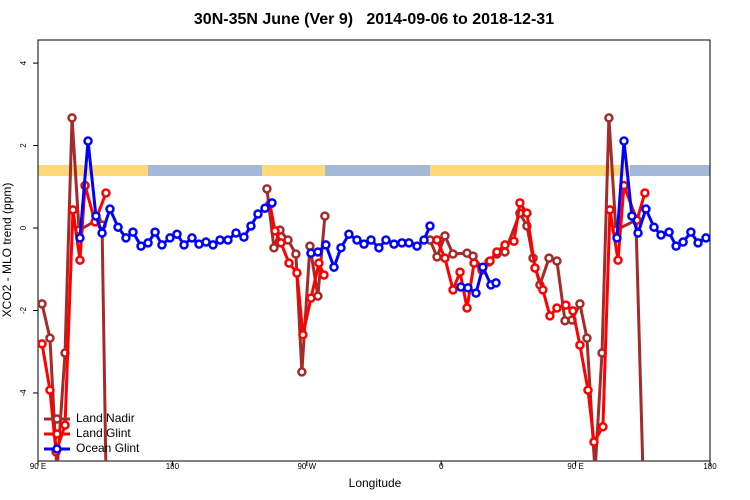 This screenshot has height=500, width=750. What do you see at coordinates (23, 145) in the screenshot?
I see `y-tick-label: 2` at bounding box center [23, 145].